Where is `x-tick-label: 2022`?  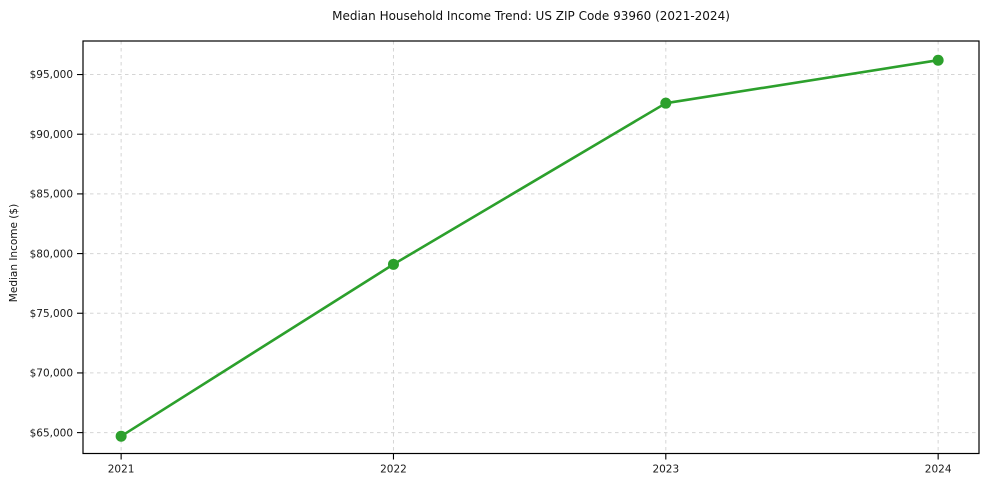 x-tick-label: 2022 is located at coordinates (393, 470).